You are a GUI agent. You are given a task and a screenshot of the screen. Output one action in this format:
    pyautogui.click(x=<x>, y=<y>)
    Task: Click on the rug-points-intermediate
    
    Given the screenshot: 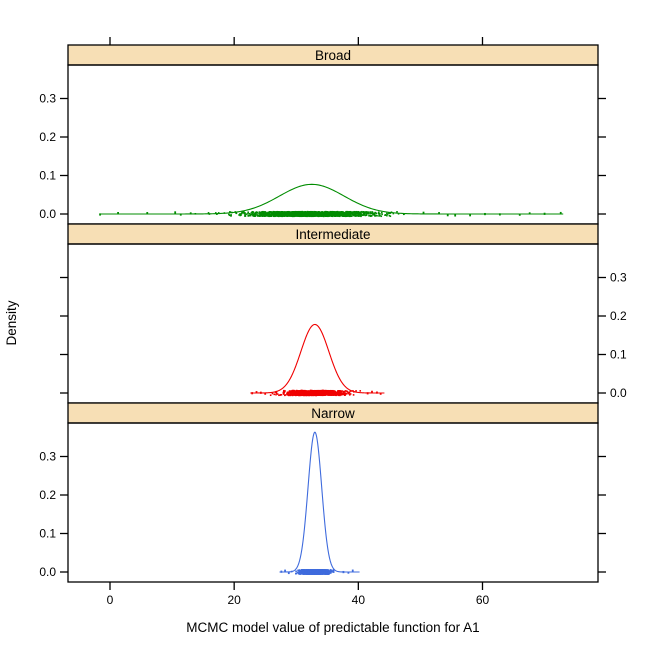 What is the action you would take?
    pyautogui.click(x=316, y=393)
    